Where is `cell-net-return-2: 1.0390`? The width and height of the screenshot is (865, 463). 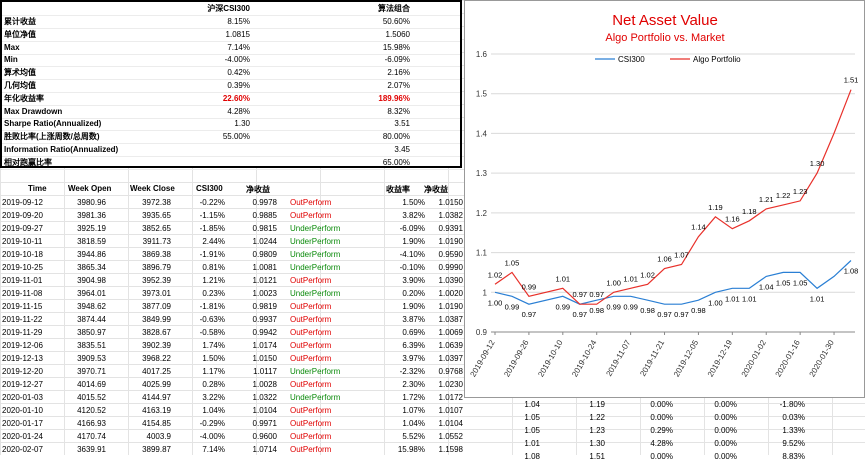 cell-net-return-2: 1.0390 is located at coordinates (450, 280).